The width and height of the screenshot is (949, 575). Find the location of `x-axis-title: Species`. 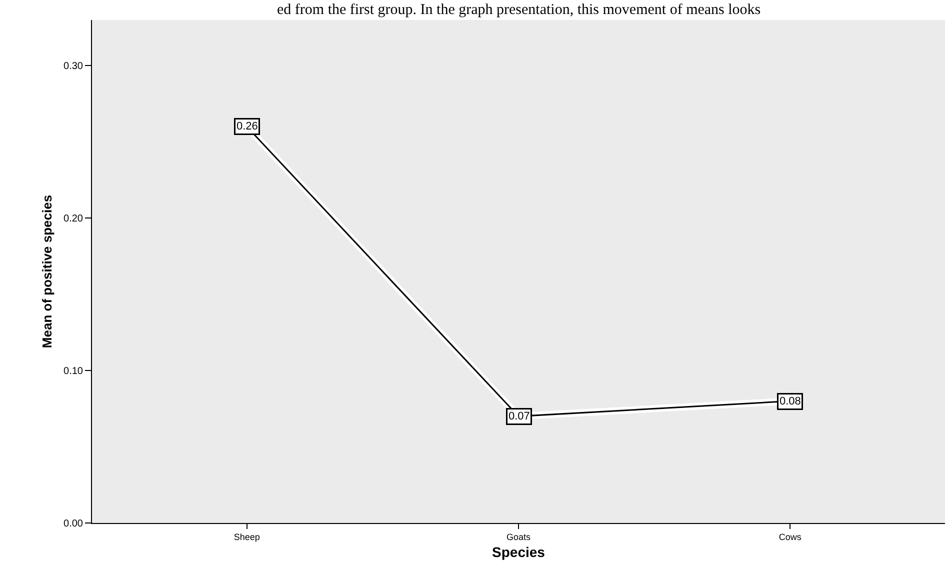

x-axis-title: Species is located at coordinates (519, 552).